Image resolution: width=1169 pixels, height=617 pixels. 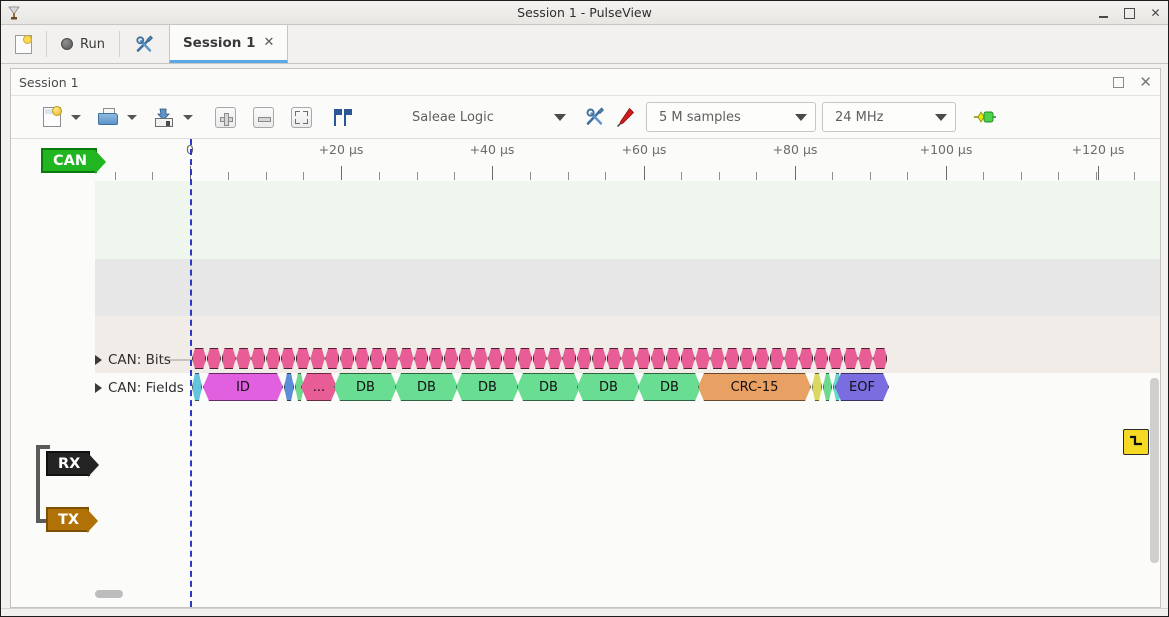 I want to click on zoom-out-button, so click(x=263, y=117).